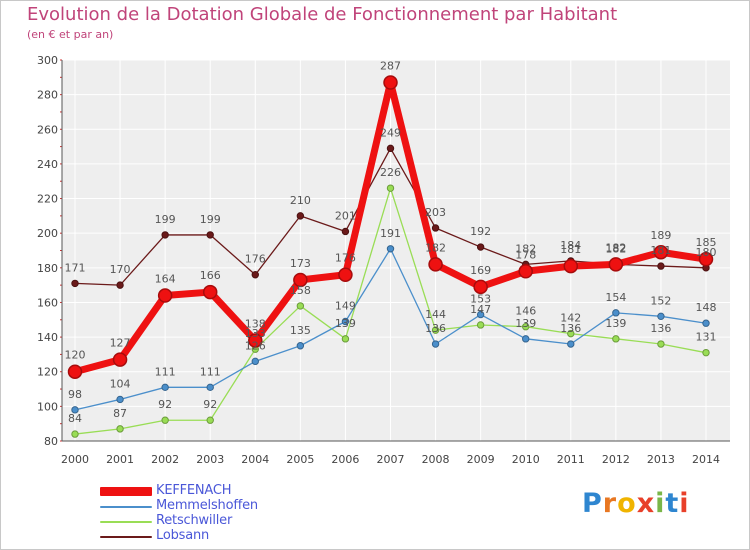  I want to click on data-label-memmelshoffen: 152, so click(660, 300).